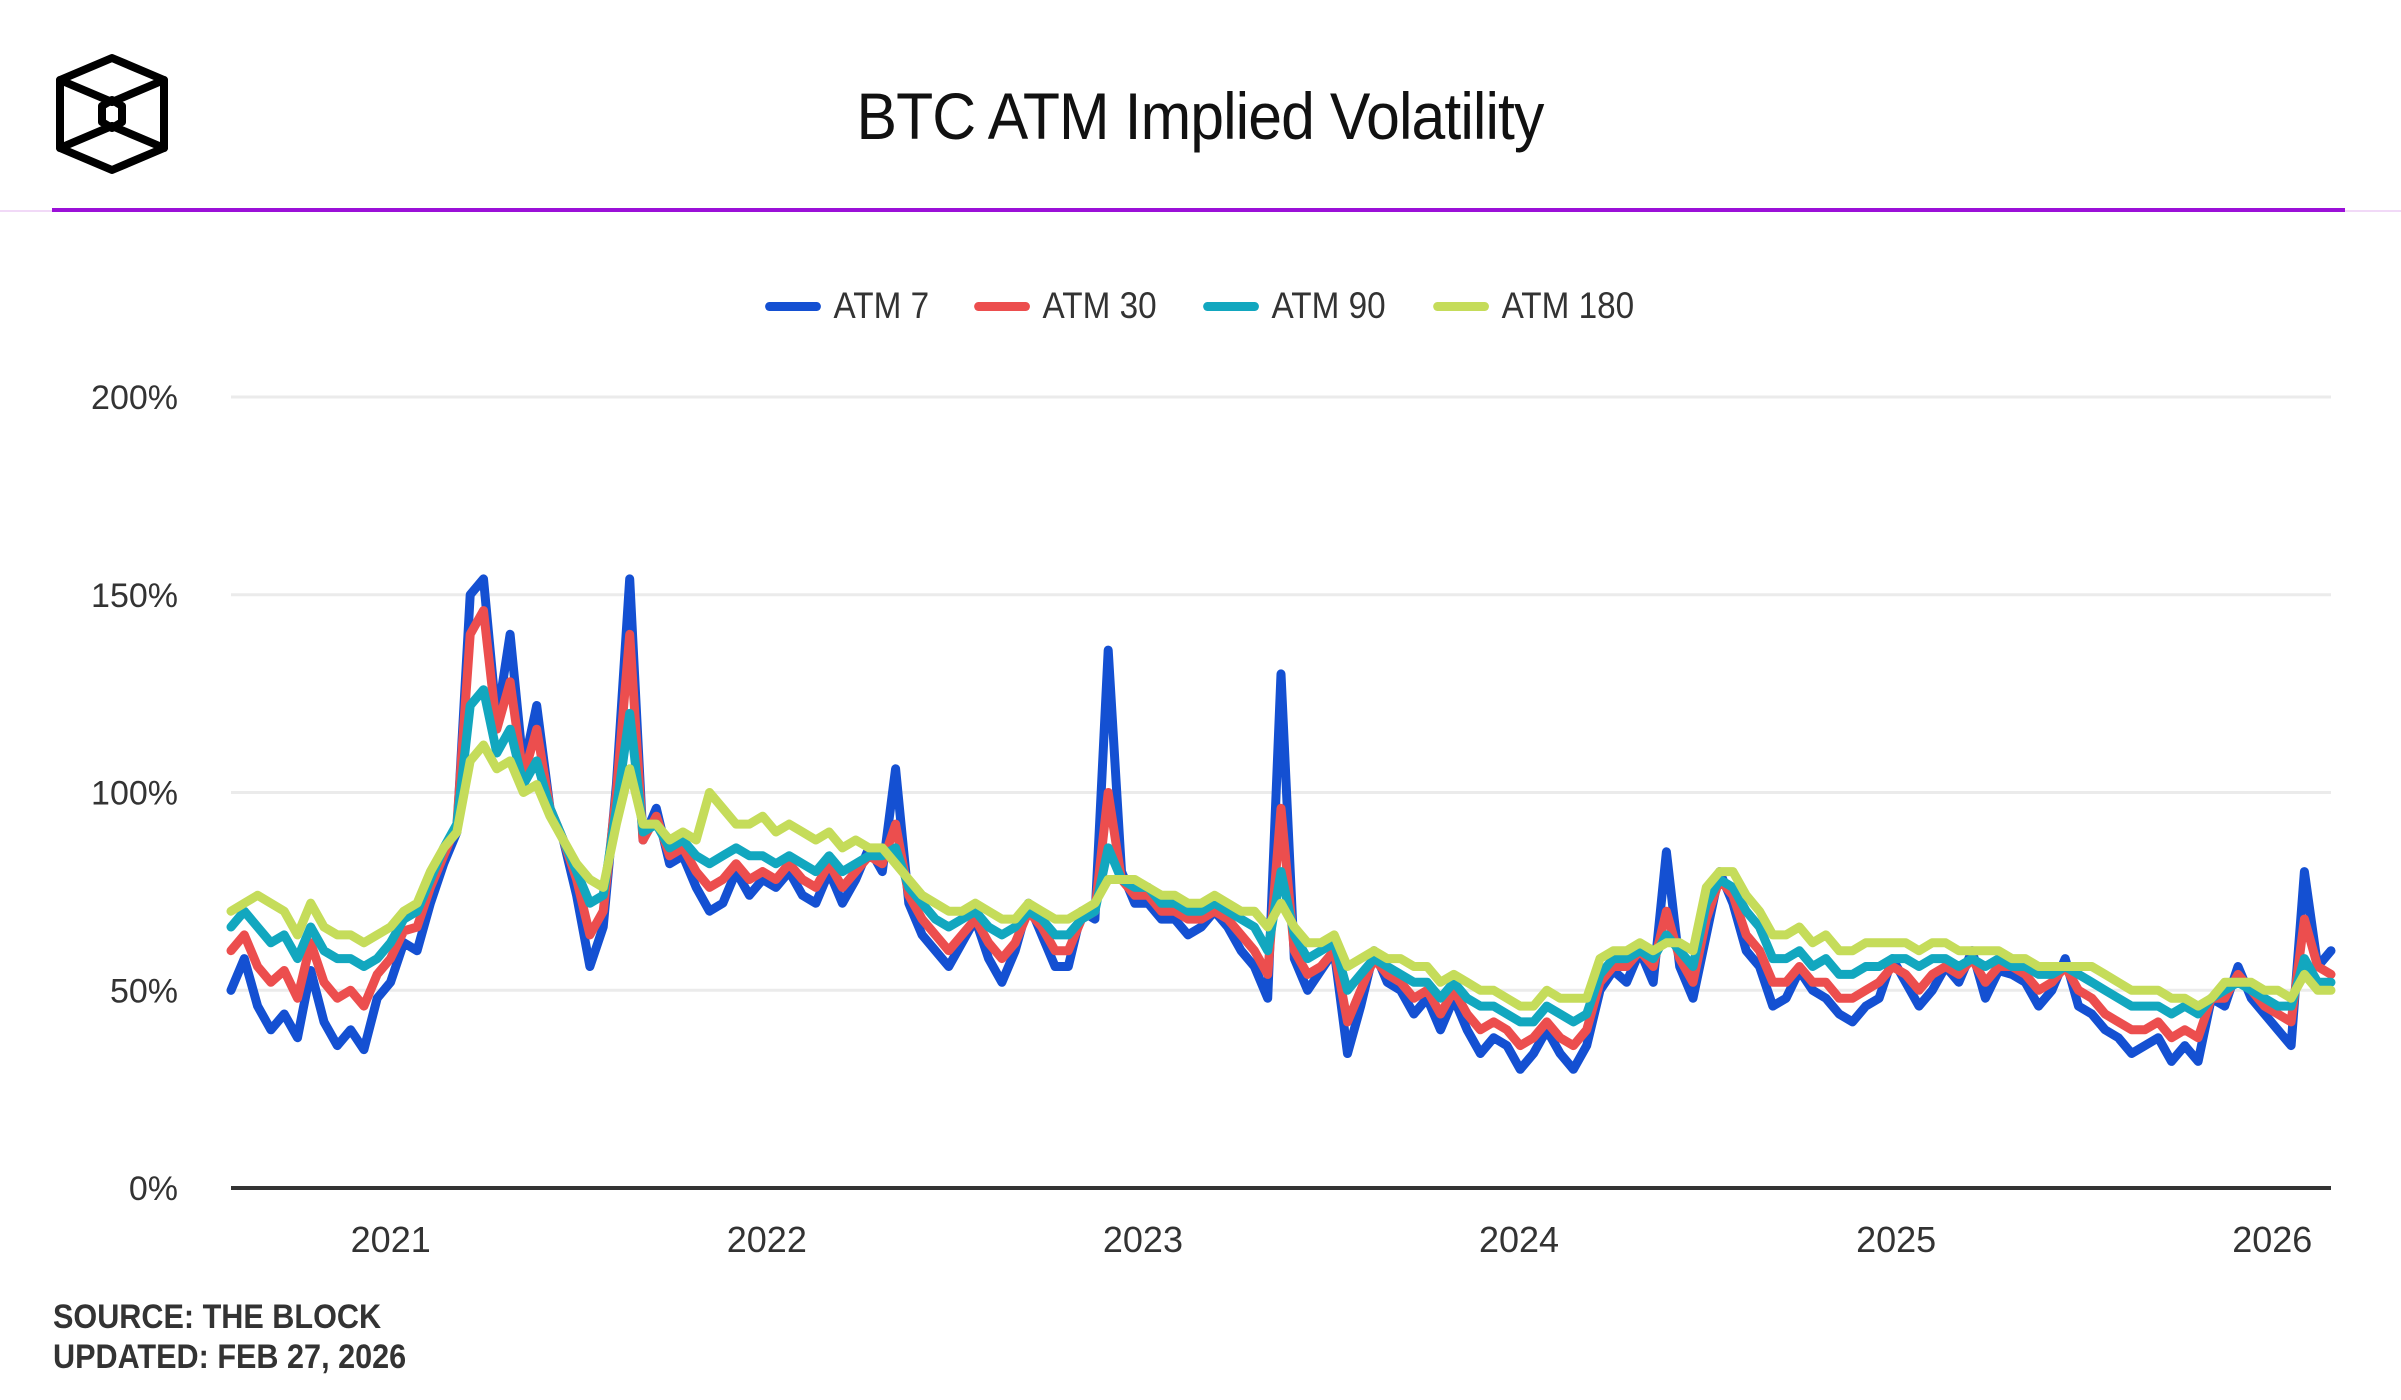  I want to click on legend-item-atm30: ATM 30, so click(1065, 306).